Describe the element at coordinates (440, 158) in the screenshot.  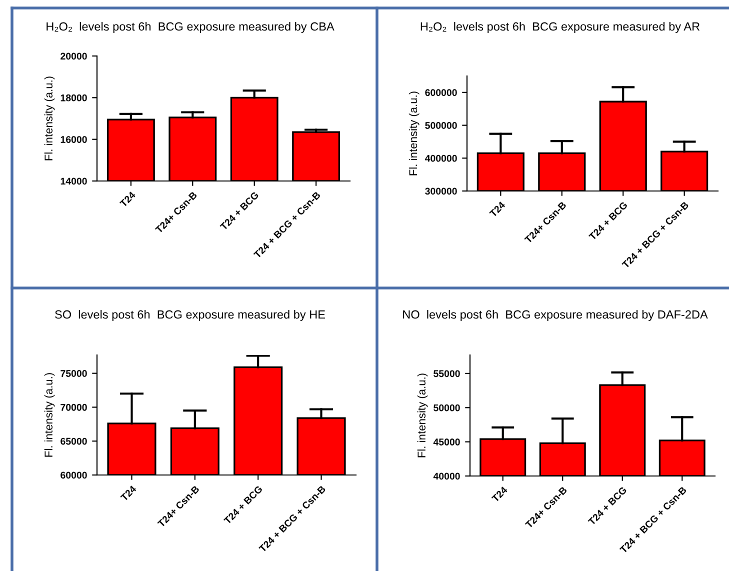
I see `y-tick-label: 400000` at that location.